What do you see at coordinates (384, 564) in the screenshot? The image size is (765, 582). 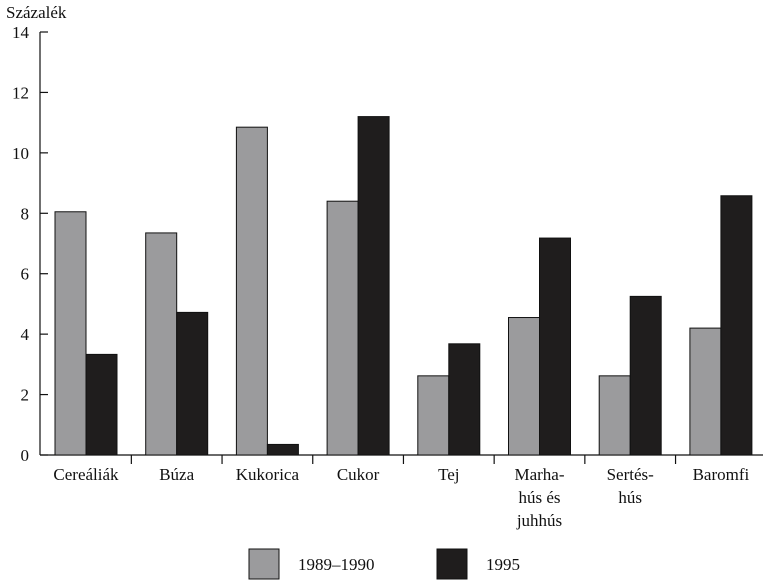 I see `legend: 1989–1990 1995` at bounding box center [384, 564].